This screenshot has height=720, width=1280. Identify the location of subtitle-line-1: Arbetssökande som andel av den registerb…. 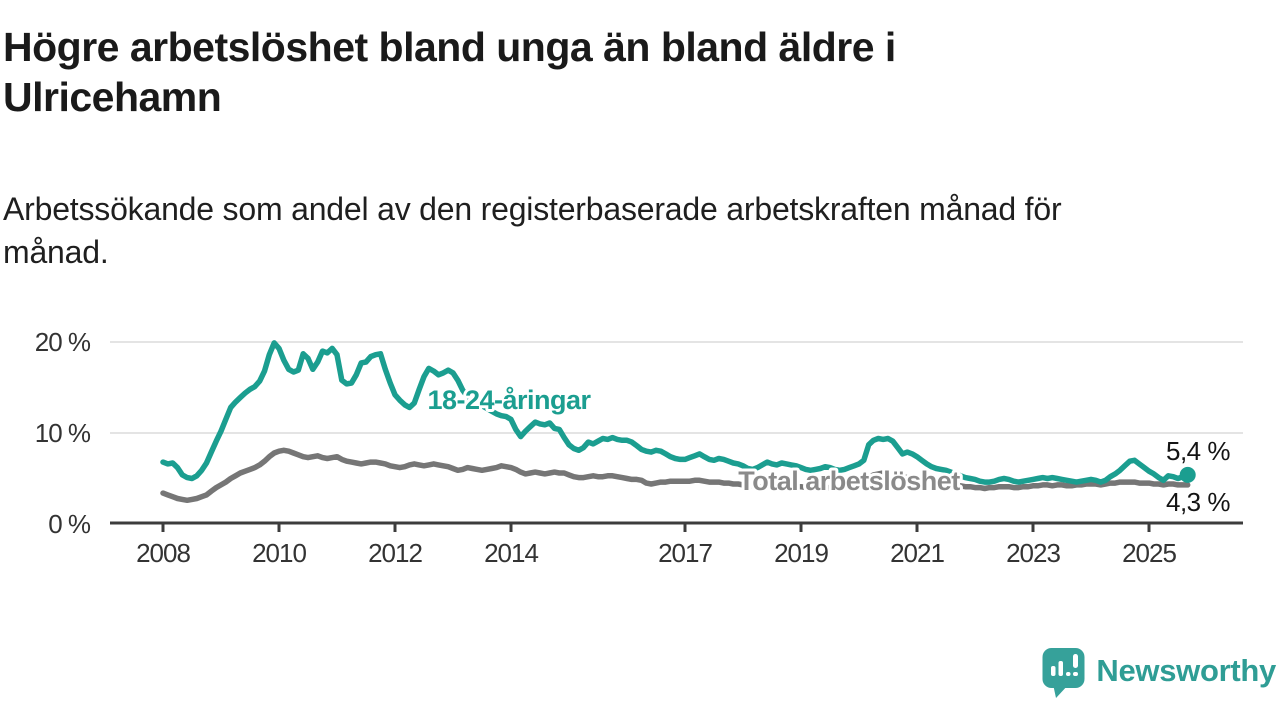
(532, 209).